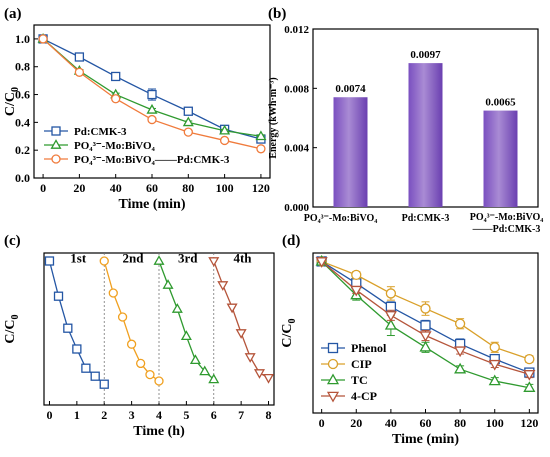 This screenshot has width=550, height=457. I want to click on d-legend-label: 4-CP, so click(364, 396).